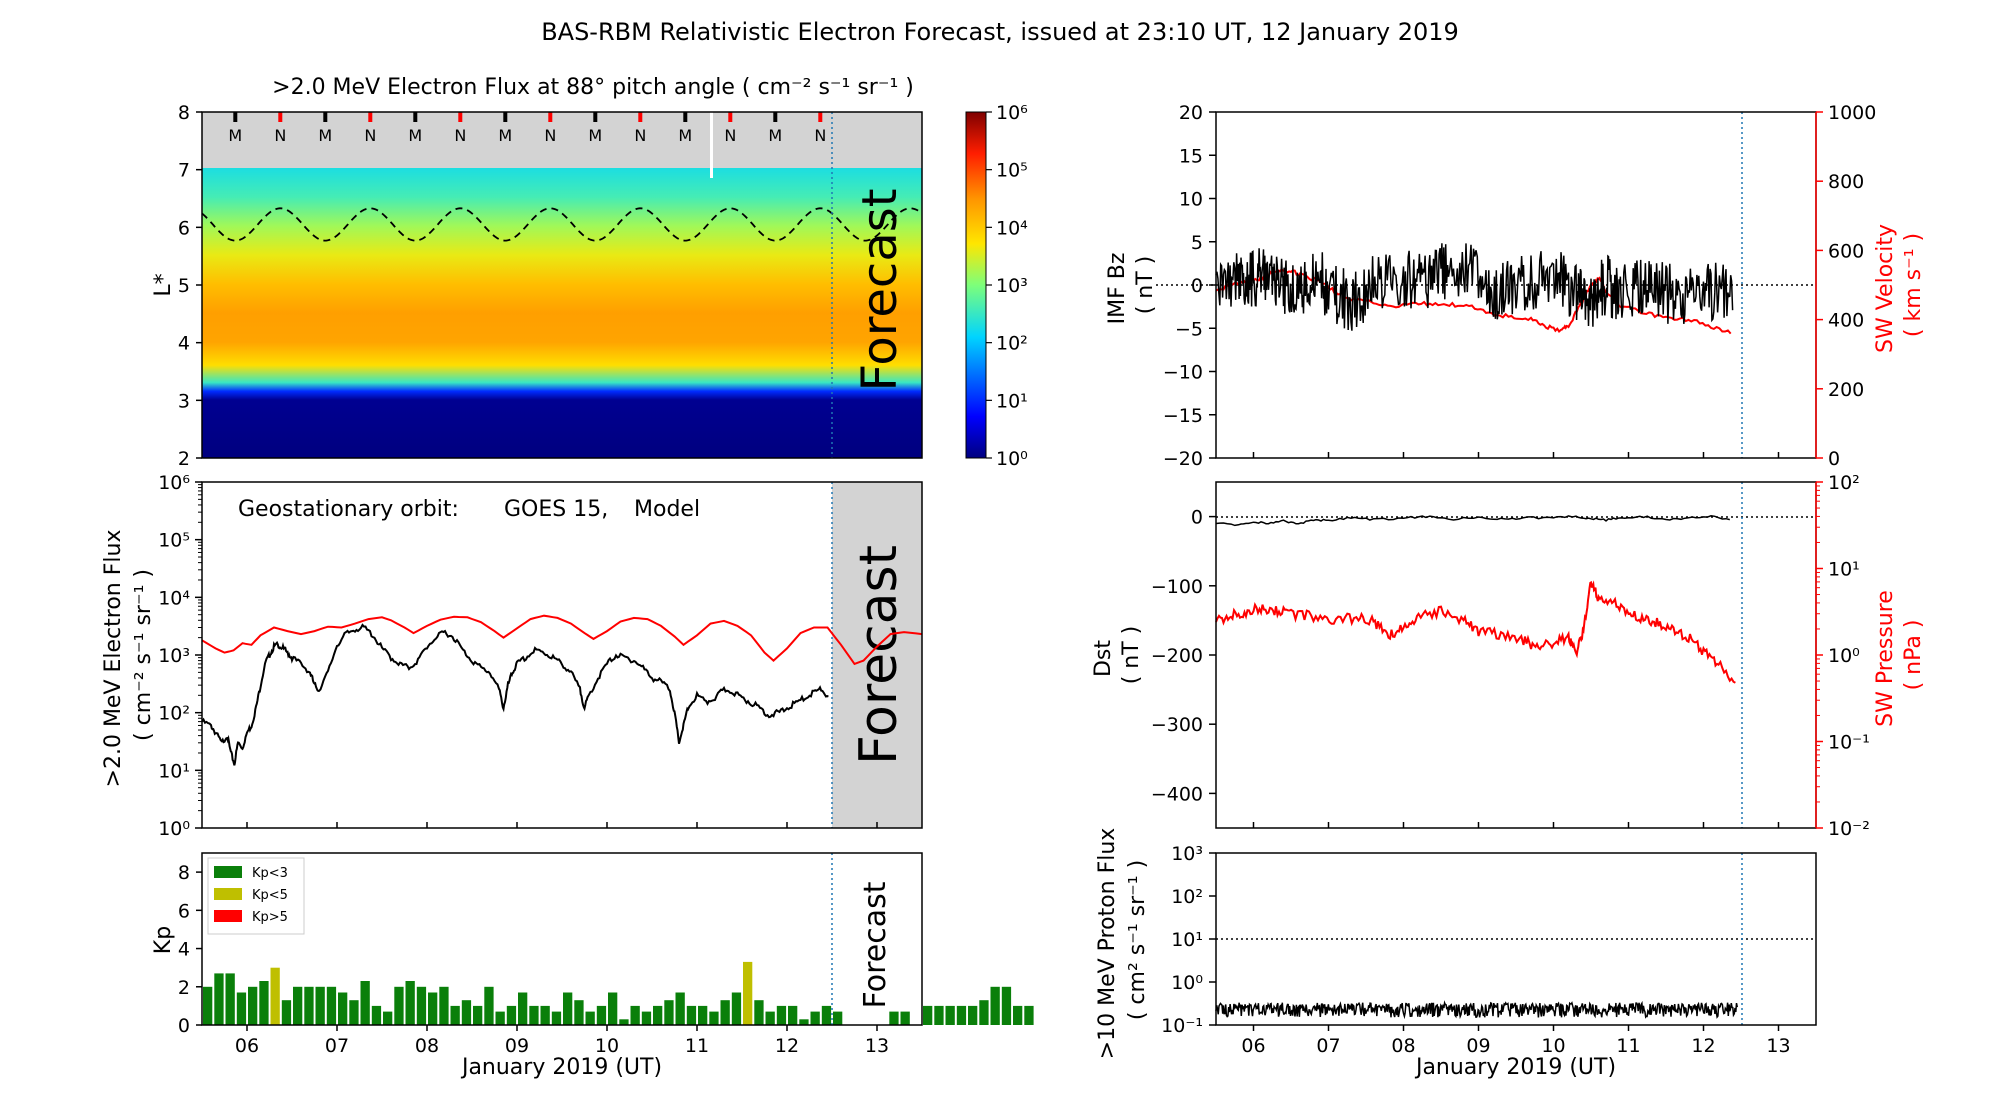 This screenshot has height=1100, width=2000. What do you see at coordinates (270, 917) in the screenshot?
I see `kp-legend-label: Kp>5` at bounding box center [270, 917].